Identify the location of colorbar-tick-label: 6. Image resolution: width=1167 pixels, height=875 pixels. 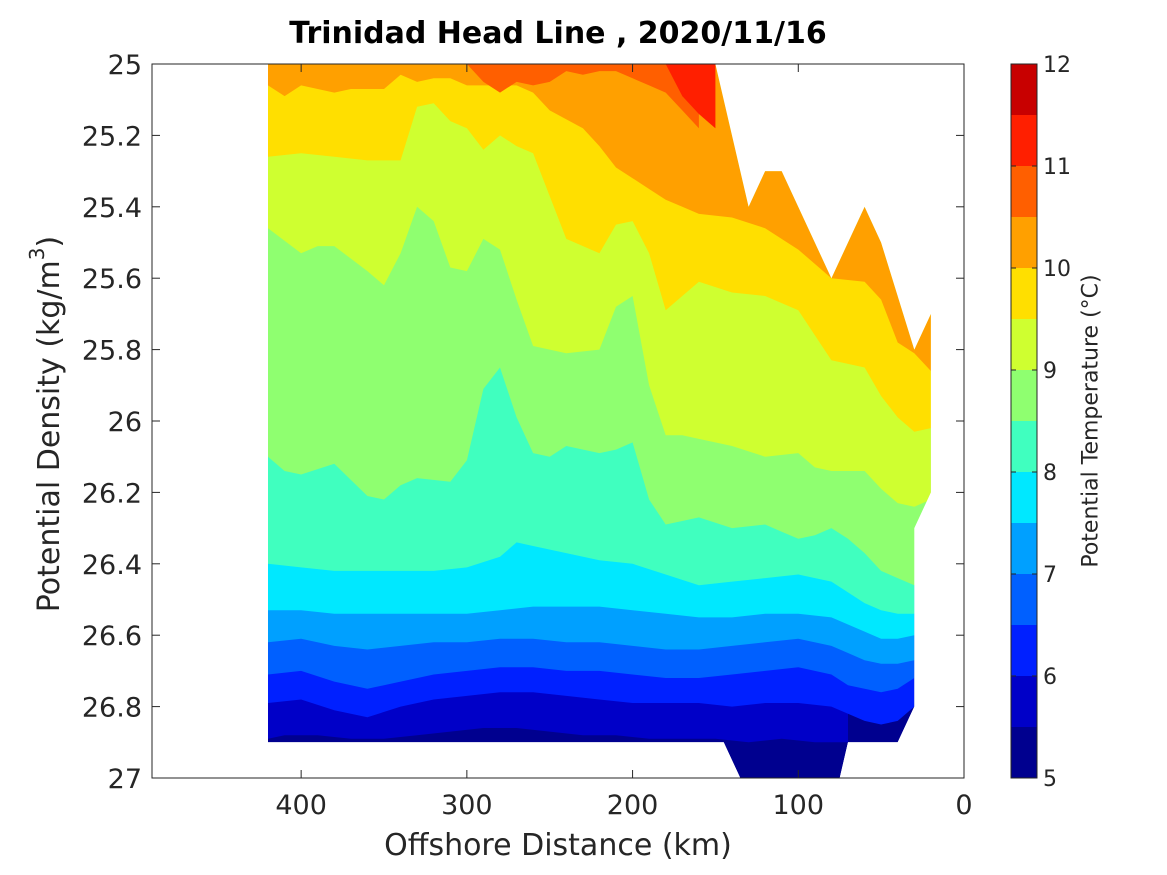
(1050, 677).